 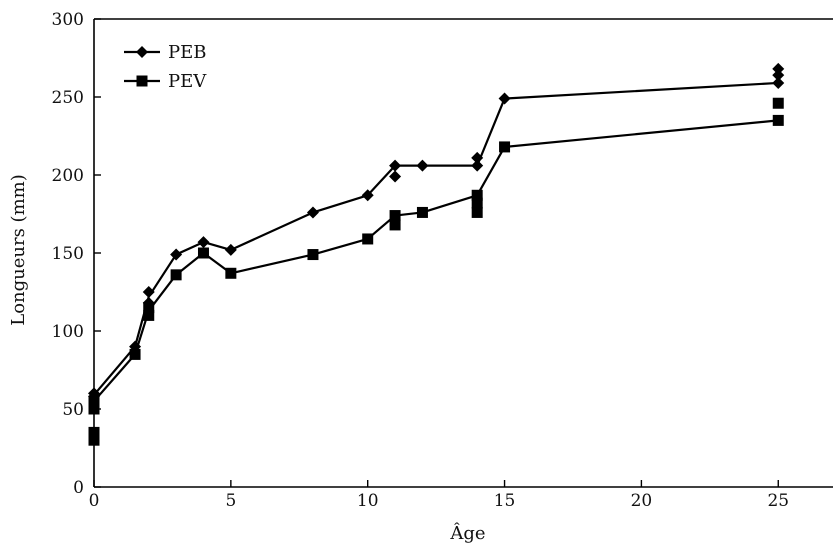 I want to click on x-tick-label: 5, so click(x=230, y=501).